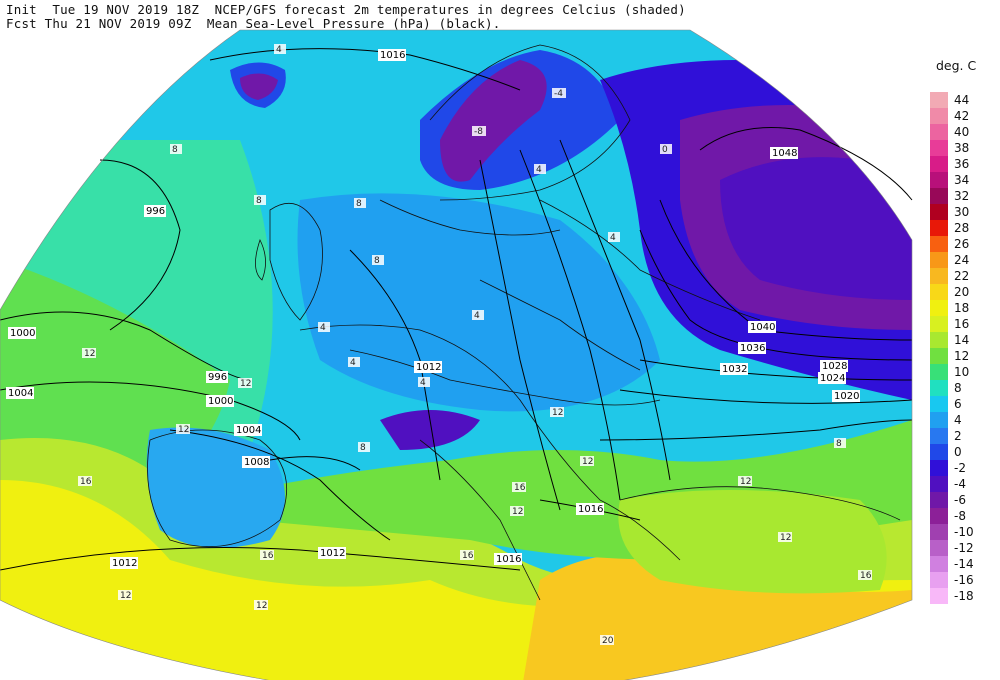  Describe the element at coordinates (752, 348) in the screenshot. I see `isobar-label: 1036` at that location.